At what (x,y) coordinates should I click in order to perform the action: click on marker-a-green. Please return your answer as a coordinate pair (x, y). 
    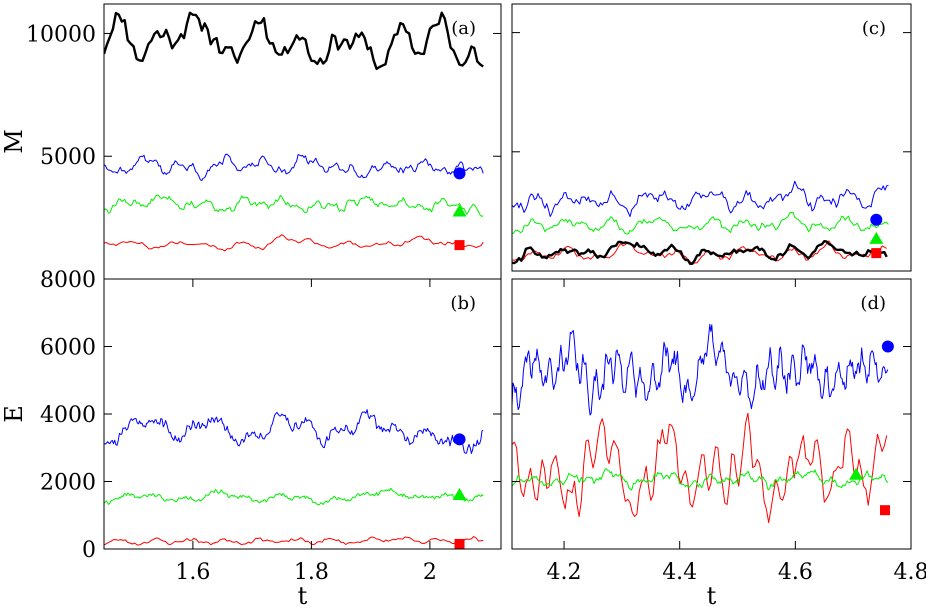
    Looking at the image, I should click on (459, 210).